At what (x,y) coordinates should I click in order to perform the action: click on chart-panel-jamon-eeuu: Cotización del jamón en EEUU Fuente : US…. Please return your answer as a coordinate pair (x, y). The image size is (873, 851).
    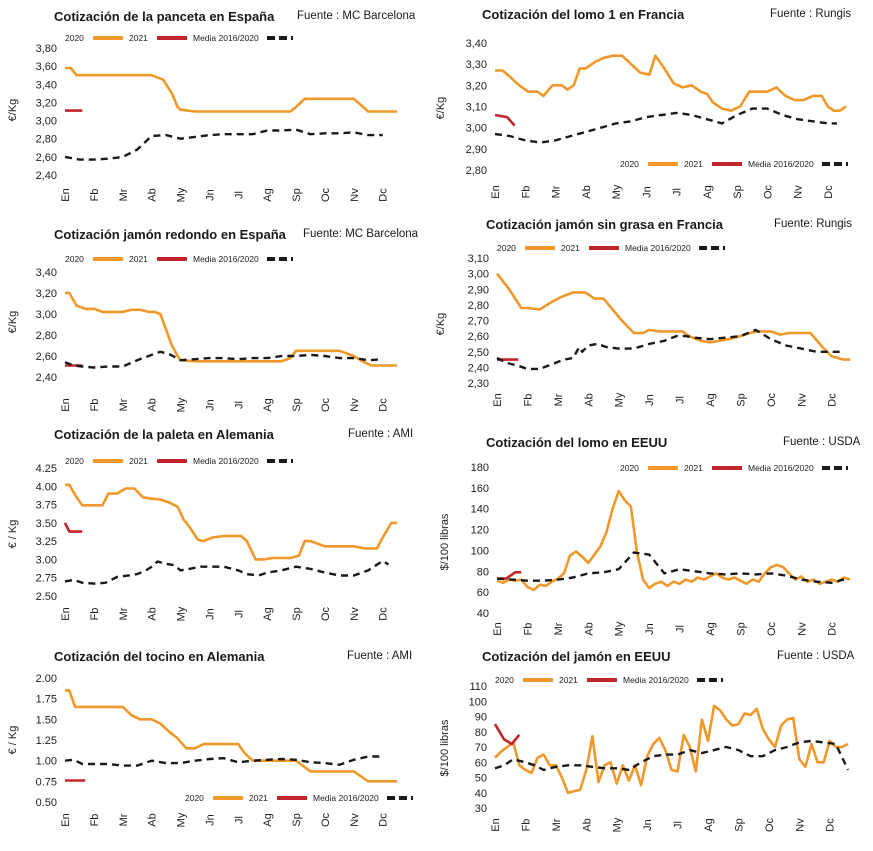
    Looking at the image, I should click on (651, 745).